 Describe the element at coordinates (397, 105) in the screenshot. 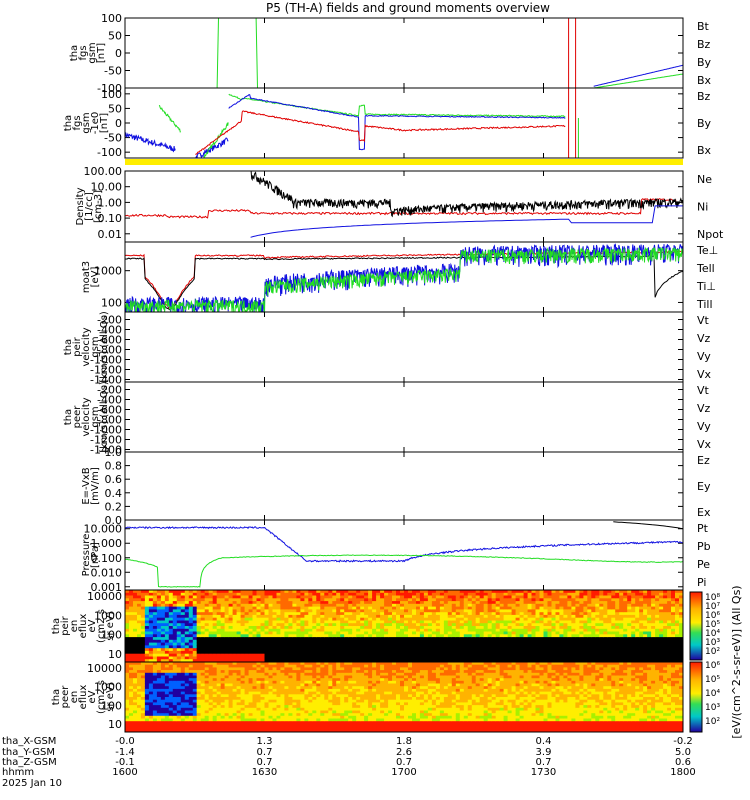

I see `series-By` at that location.